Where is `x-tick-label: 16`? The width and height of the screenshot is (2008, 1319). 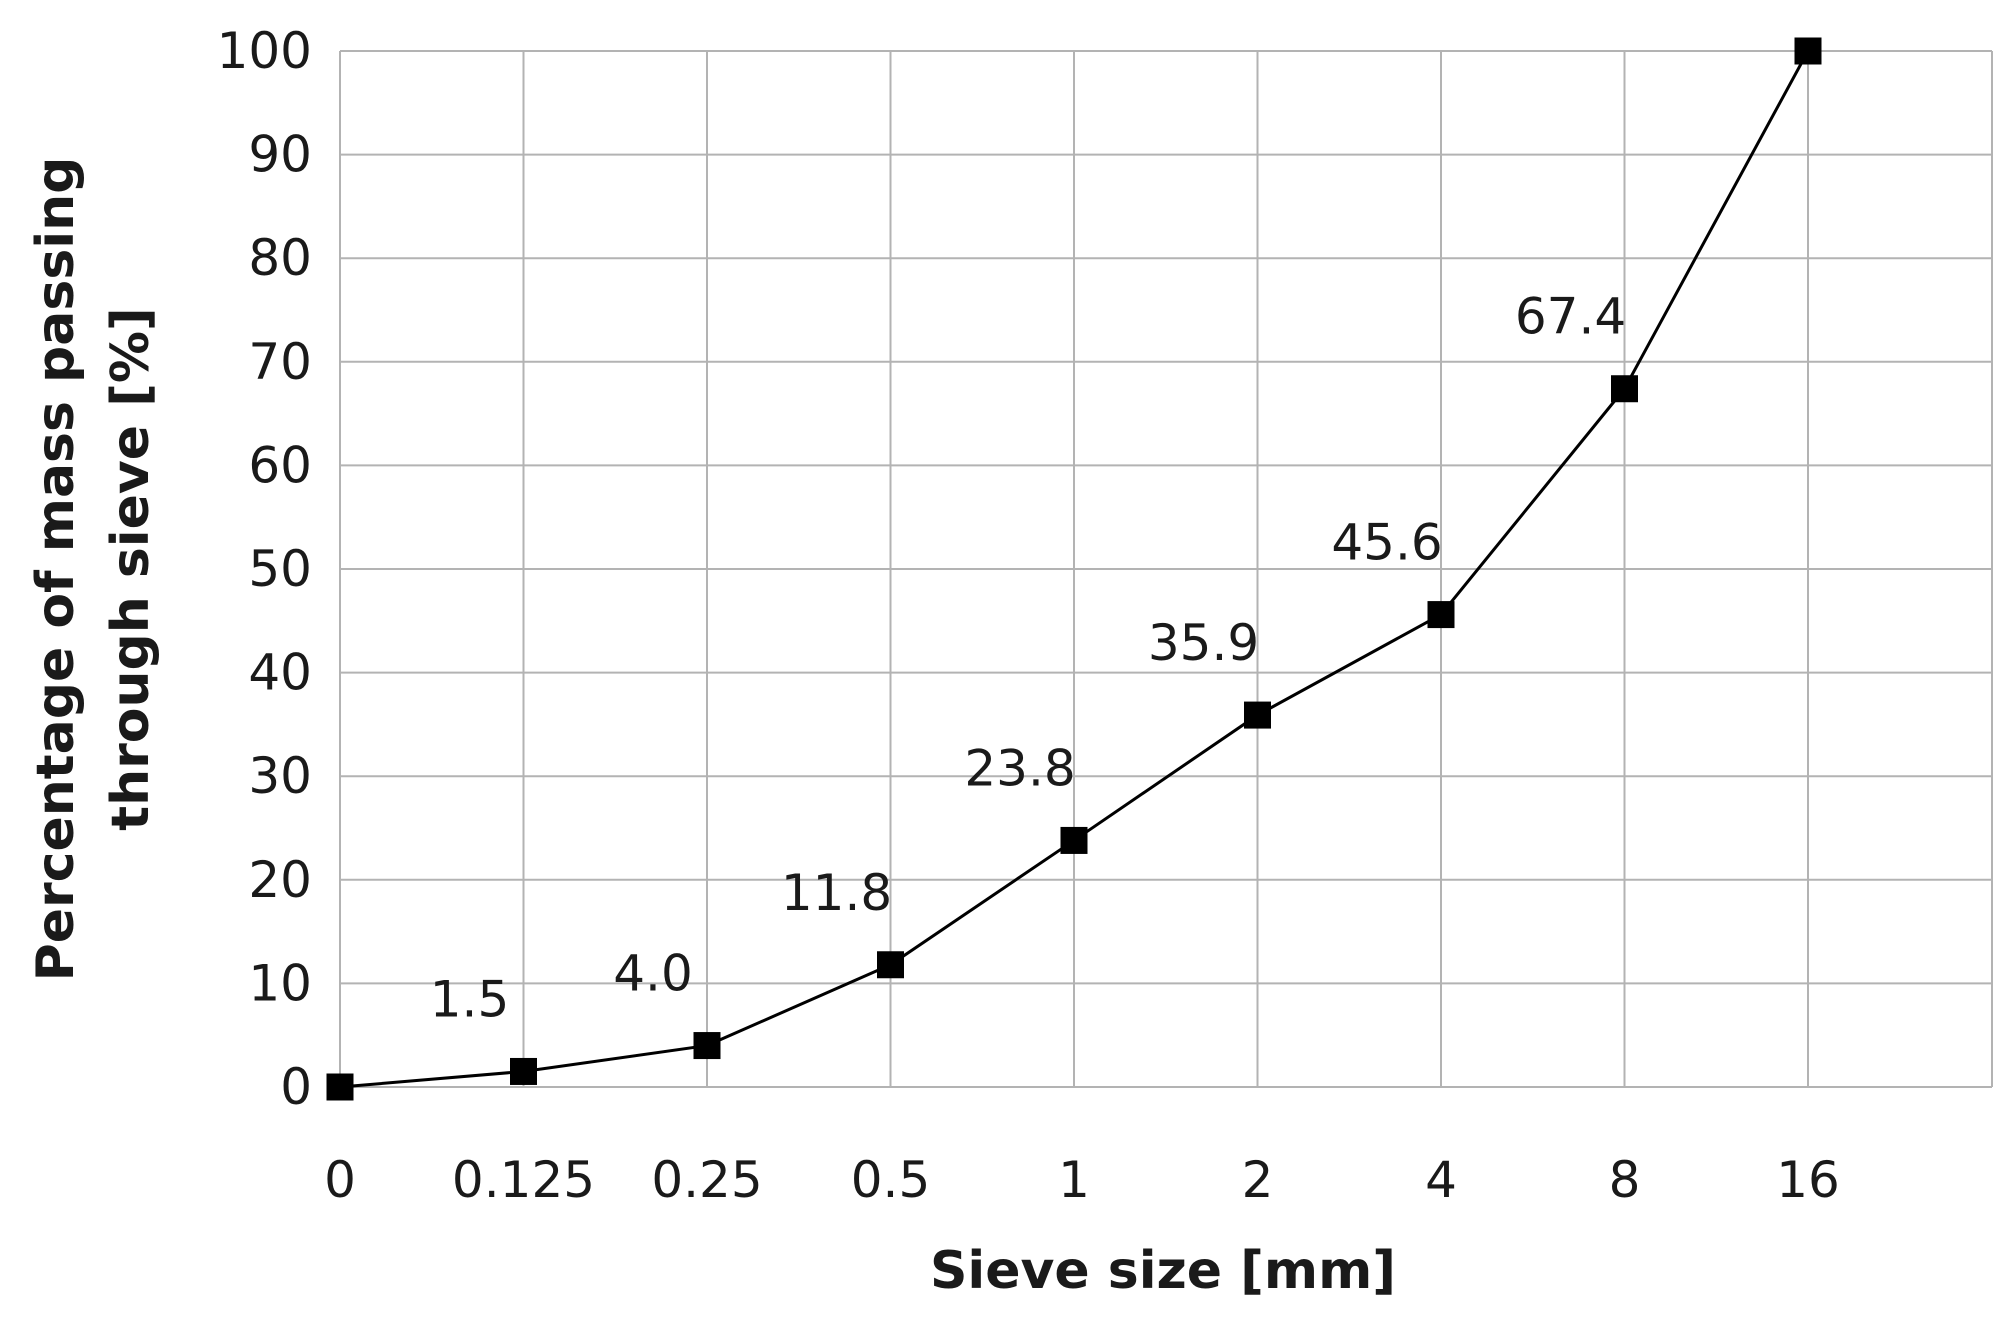 x-tick-label: 16 is located at coordinates (1808, 1180).